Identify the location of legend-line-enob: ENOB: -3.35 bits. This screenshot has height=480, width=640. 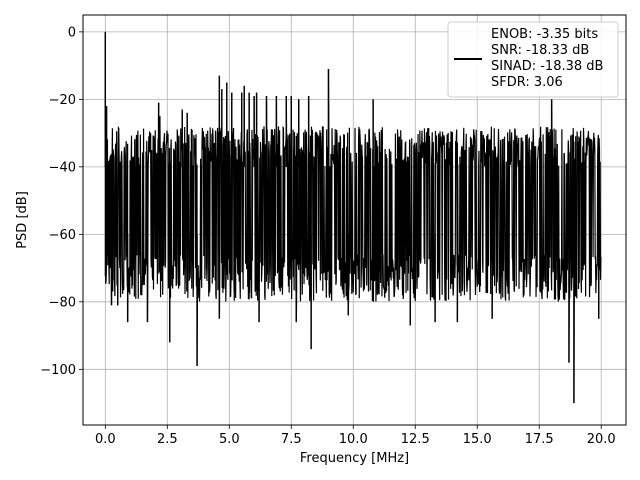
(544, 34).